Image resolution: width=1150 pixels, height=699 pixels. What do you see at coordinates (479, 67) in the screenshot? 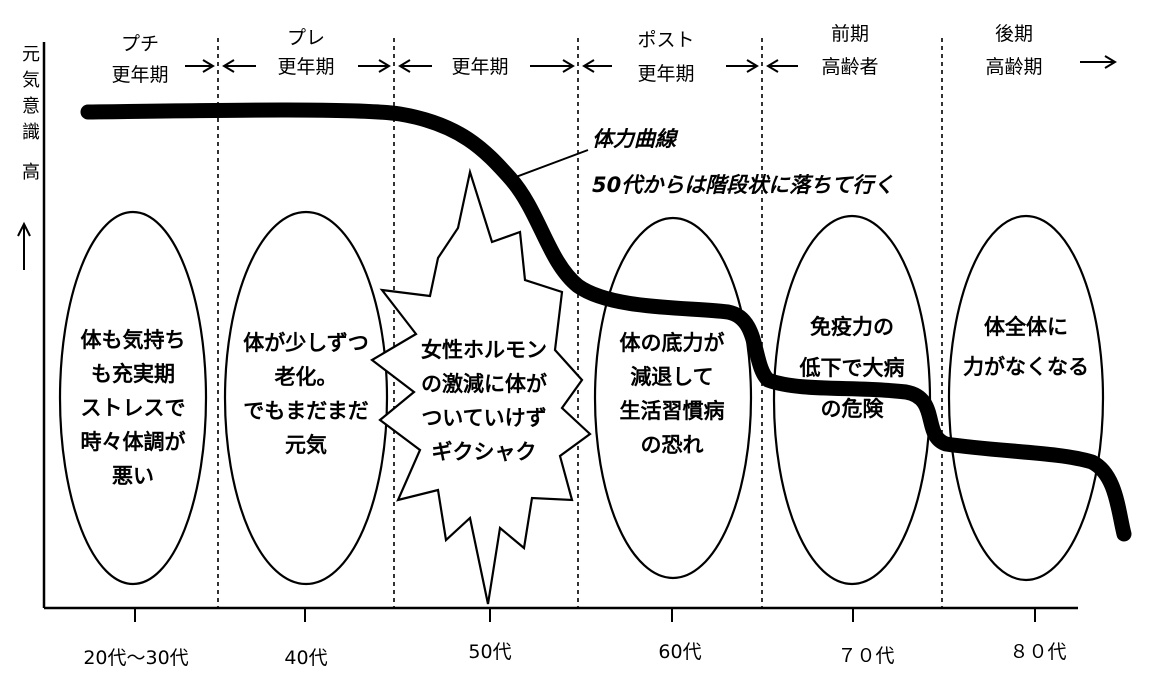
I see `phase-3-line-1: 更年期` at bounding box center [479, 67].